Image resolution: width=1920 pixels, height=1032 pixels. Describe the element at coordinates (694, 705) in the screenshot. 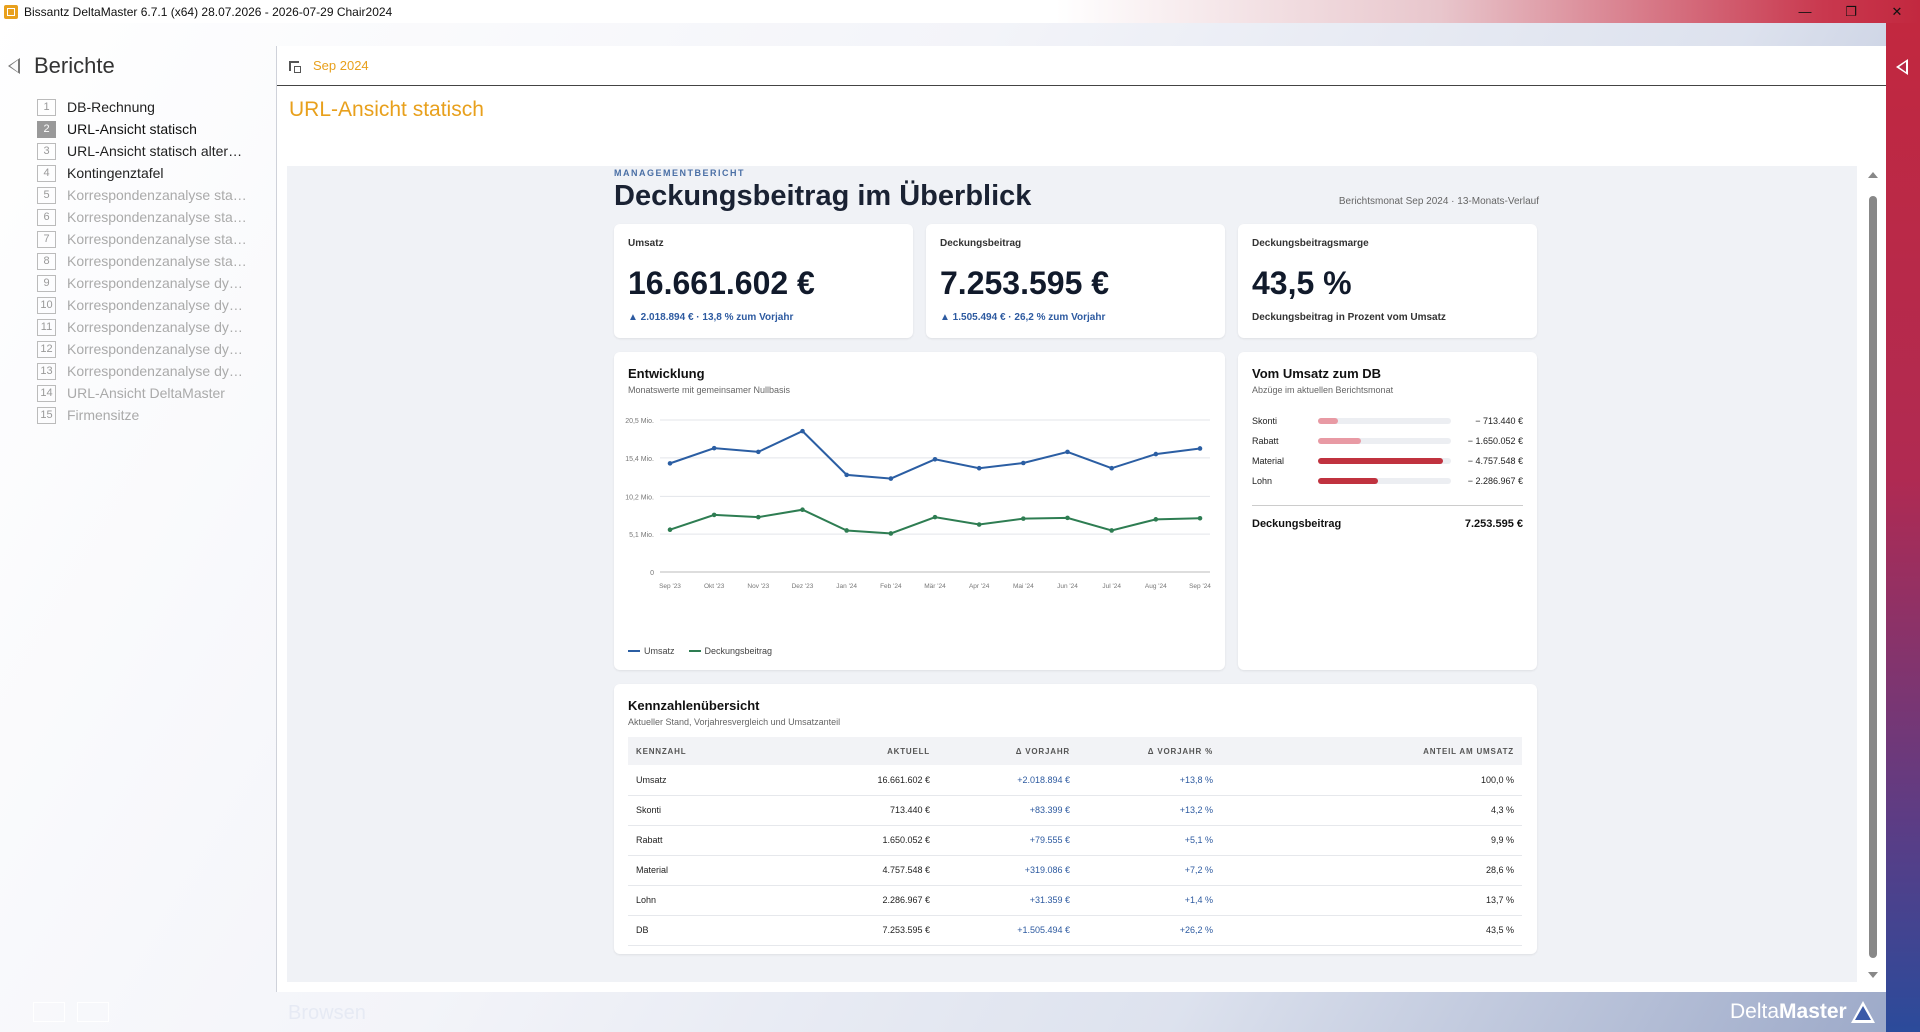

I see `table-title: Kennzahlenübersicht` at that location.